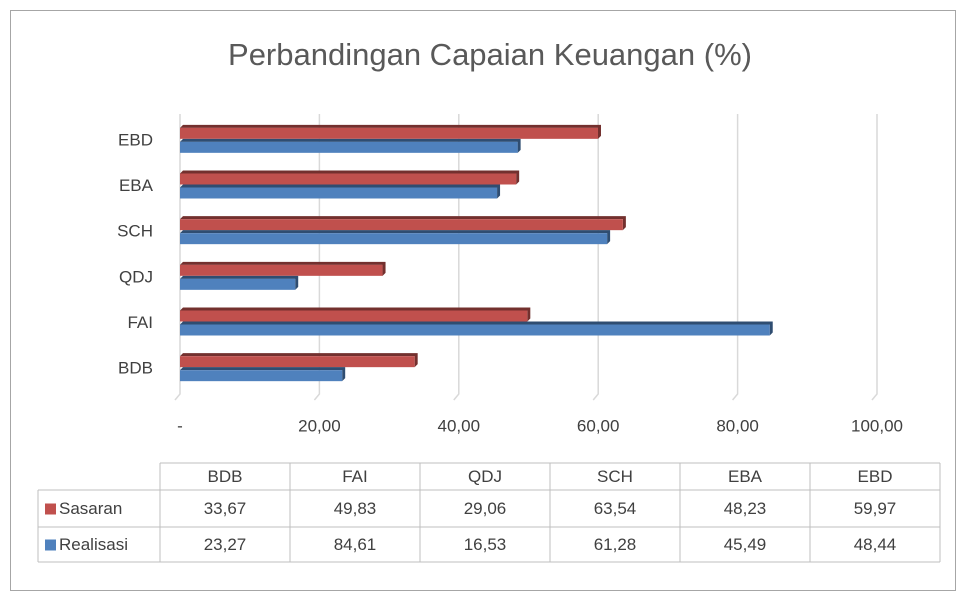  I want to click on x-tick-label: 20,00, so click(319, 425).